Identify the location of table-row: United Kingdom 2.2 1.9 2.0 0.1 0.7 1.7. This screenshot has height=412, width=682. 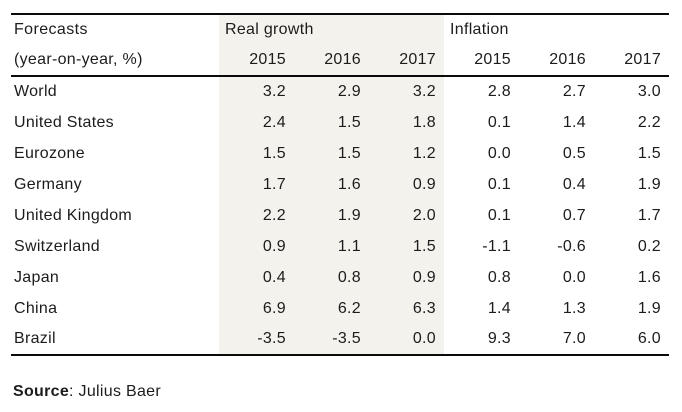
(340, 215).